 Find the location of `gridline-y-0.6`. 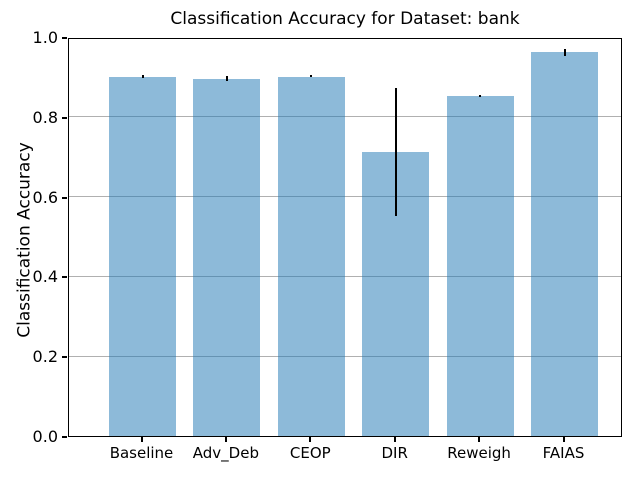

gridline-y-0.6 is located at coordinates (345, 197).